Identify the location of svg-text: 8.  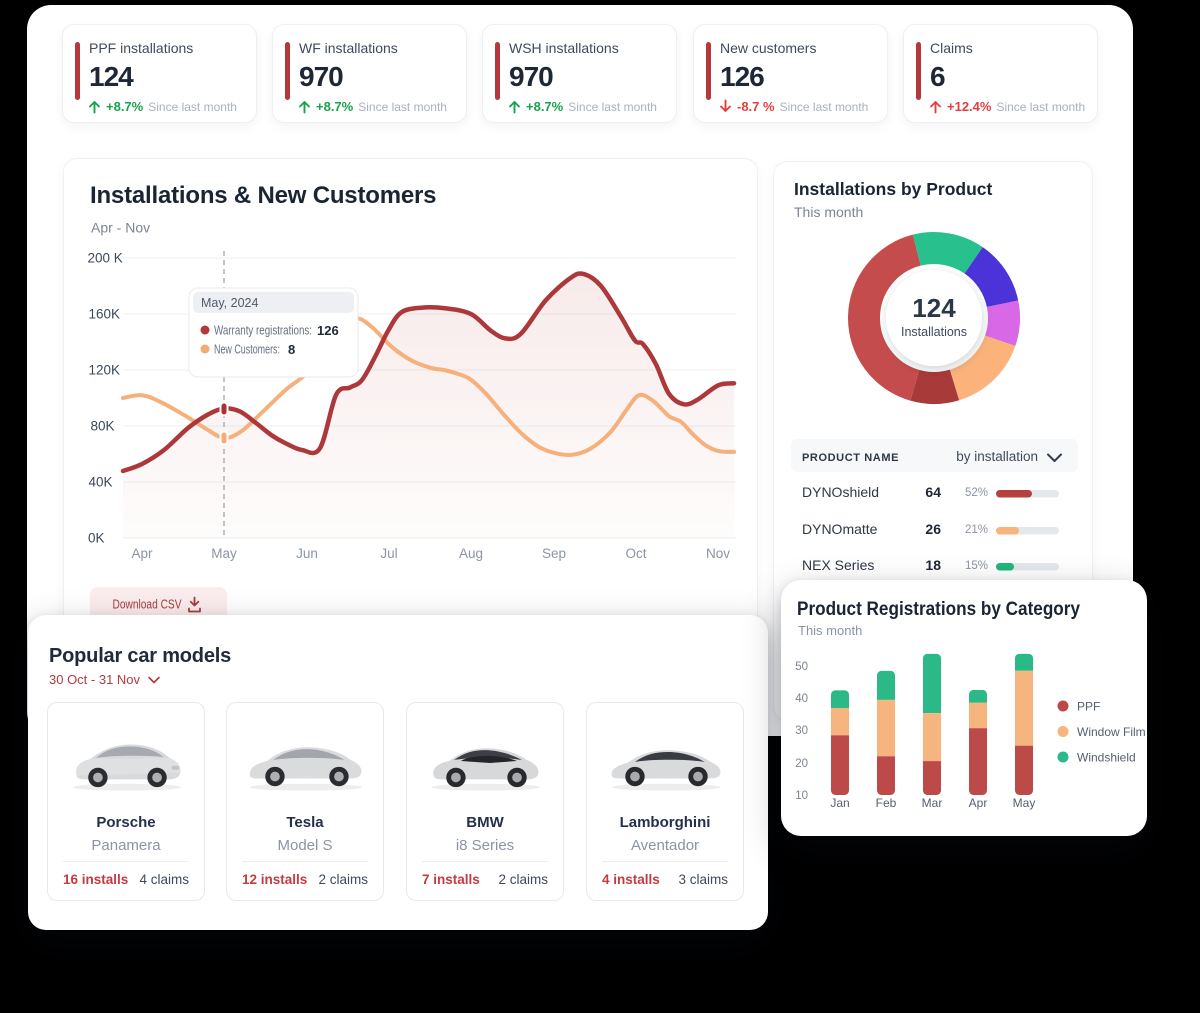
(291, 349).